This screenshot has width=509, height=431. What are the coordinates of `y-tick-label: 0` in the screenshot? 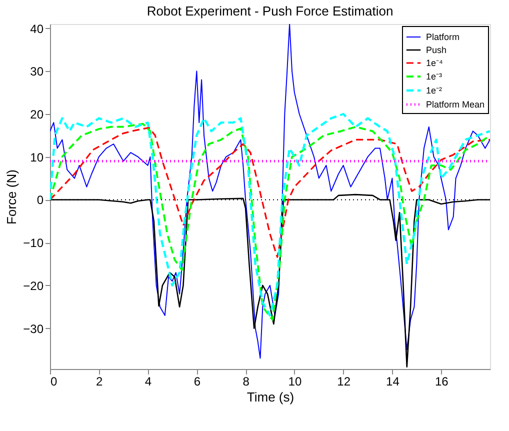 It's located at (40, 200).